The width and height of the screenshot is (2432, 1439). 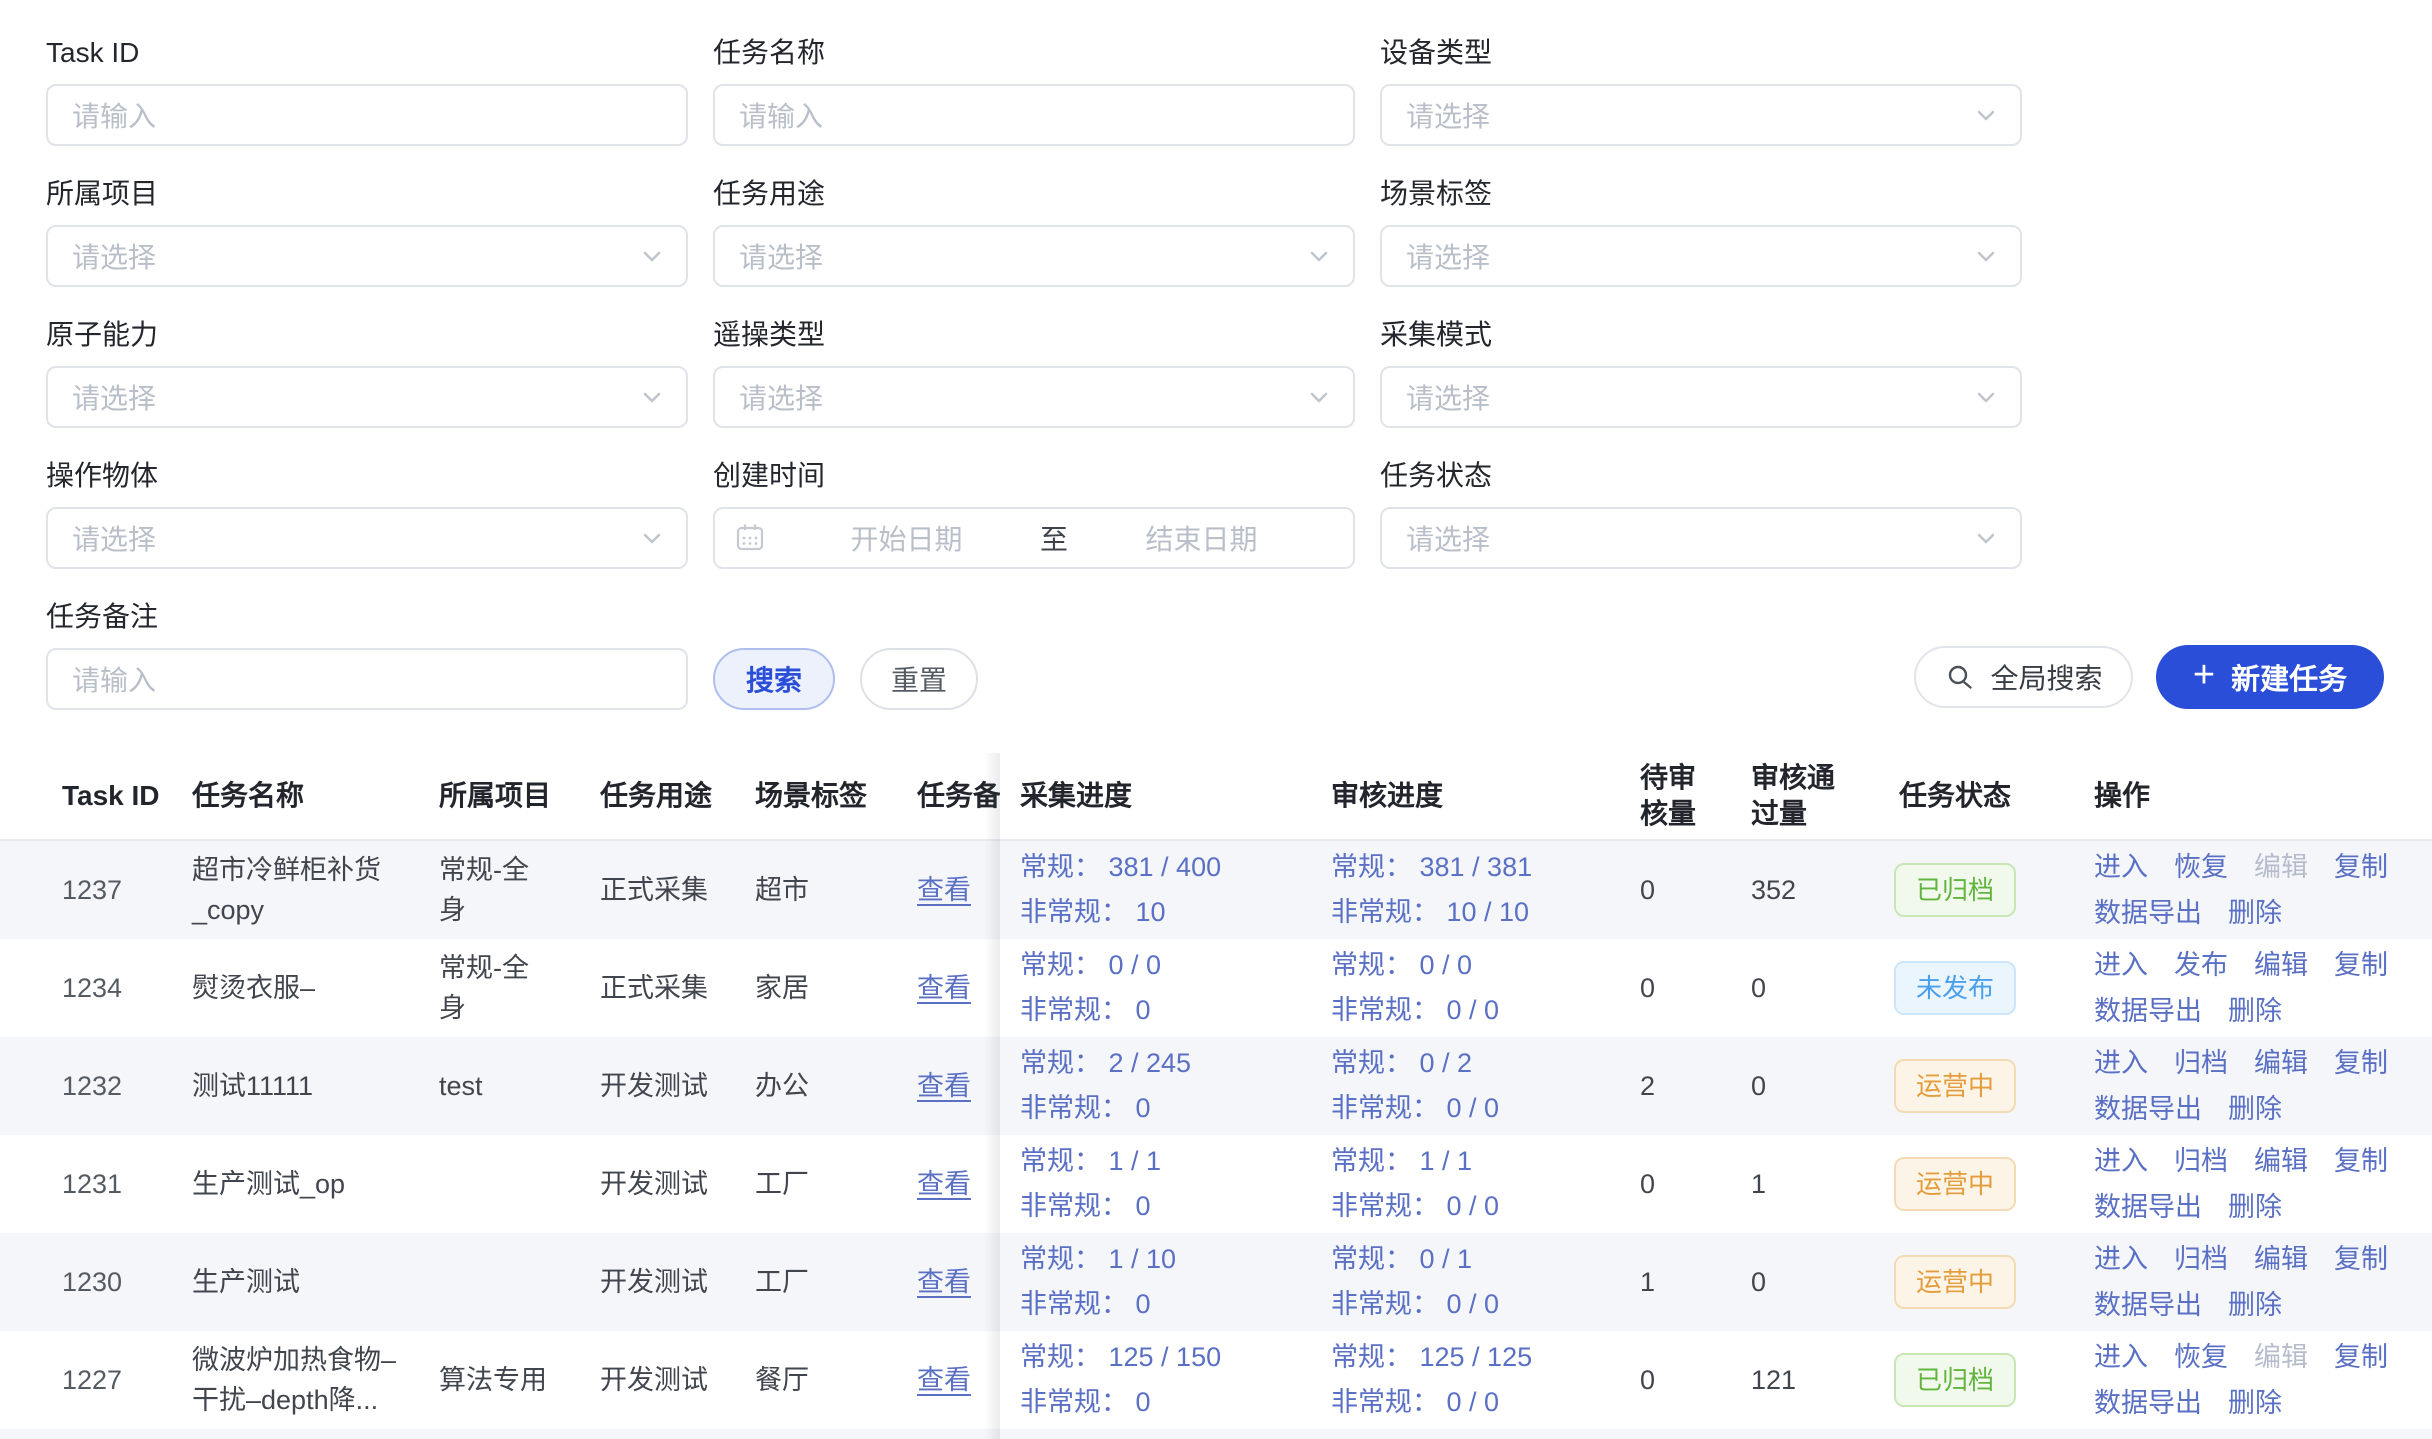 What do you see at coordinates (2270, 677) in the screenshot?
I see `create-task-button: + 新建任务` at bounding box center [2270, 677].